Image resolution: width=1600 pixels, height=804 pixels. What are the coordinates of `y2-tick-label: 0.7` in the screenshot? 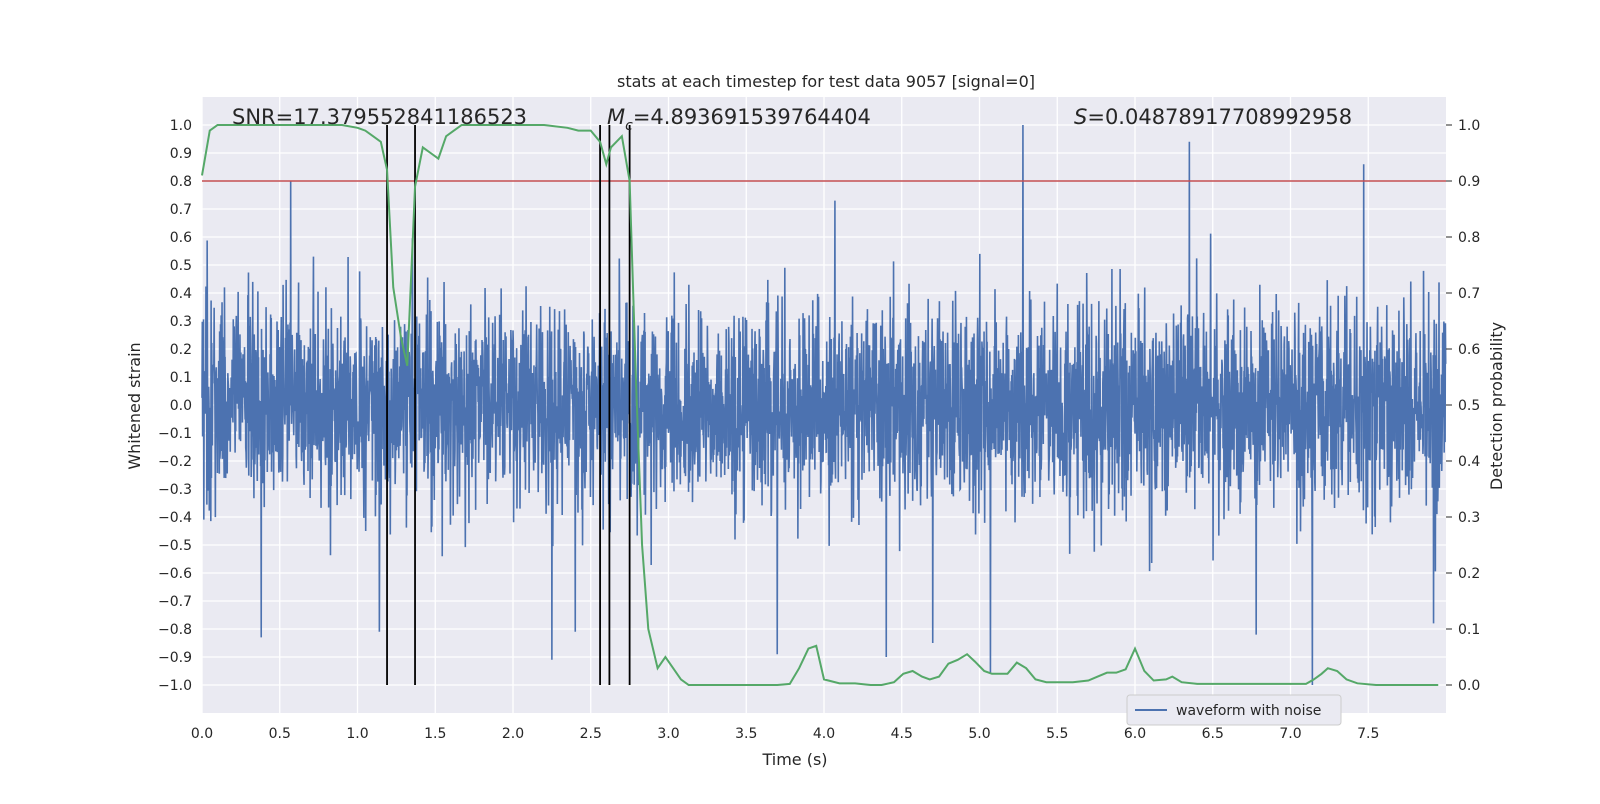 It's located at (1469, 294).